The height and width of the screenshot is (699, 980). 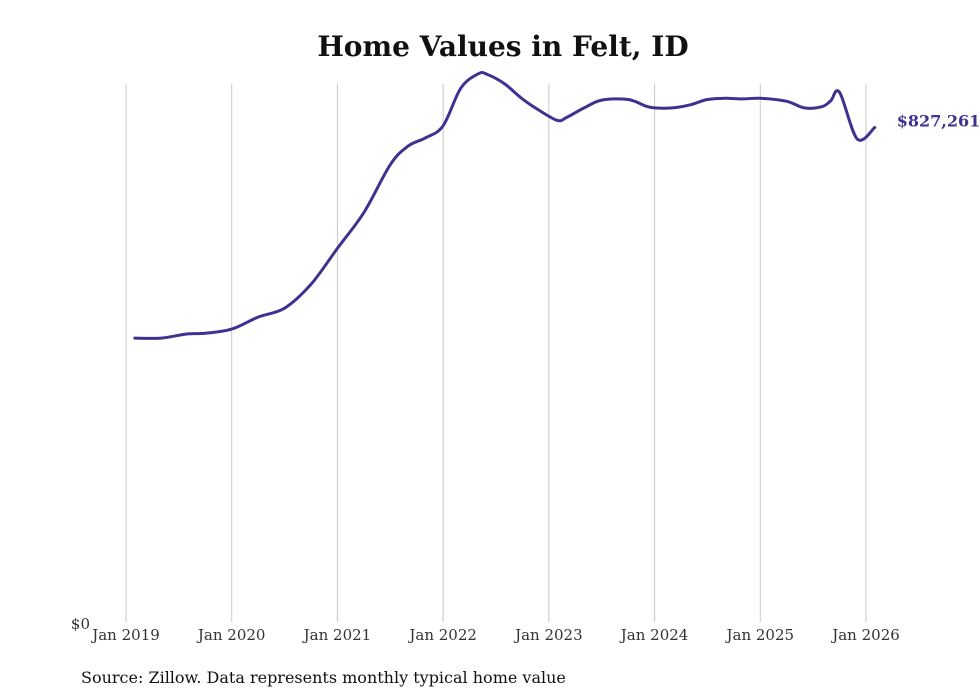 What do you see at coordinates (125, 635) in the screenshot?
I see `x-tick-label: Jan 2019` at bounding box center [125, 635].